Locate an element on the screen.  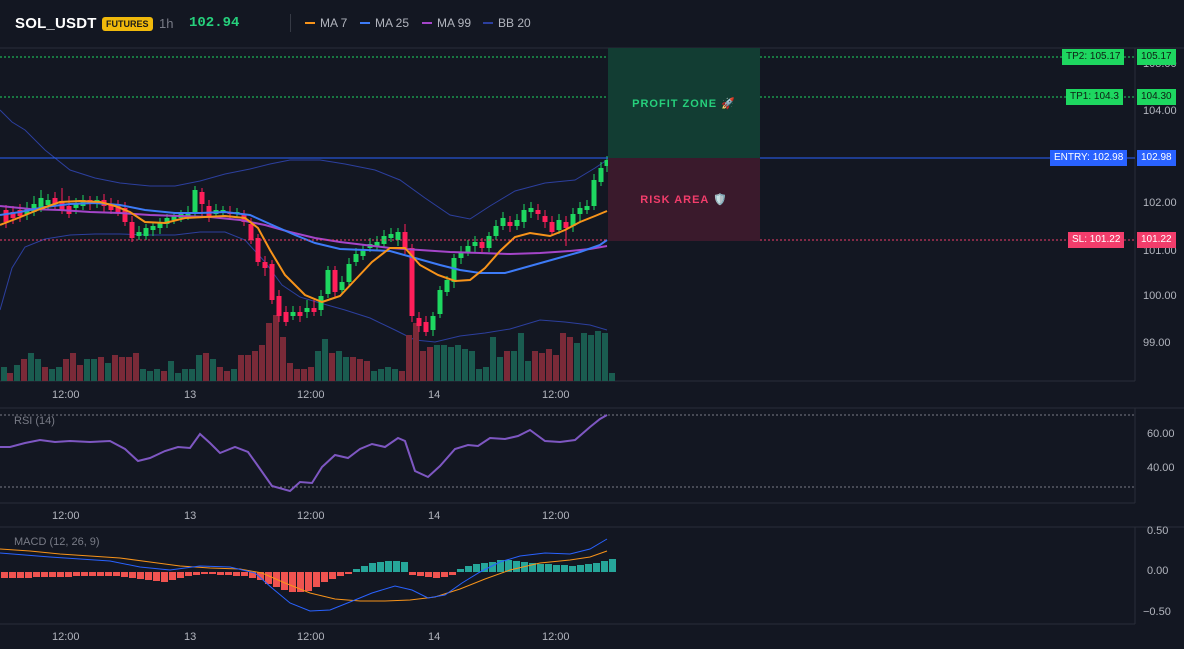
symbol-title: SOL_USDT is located at coordinates (56, 23).